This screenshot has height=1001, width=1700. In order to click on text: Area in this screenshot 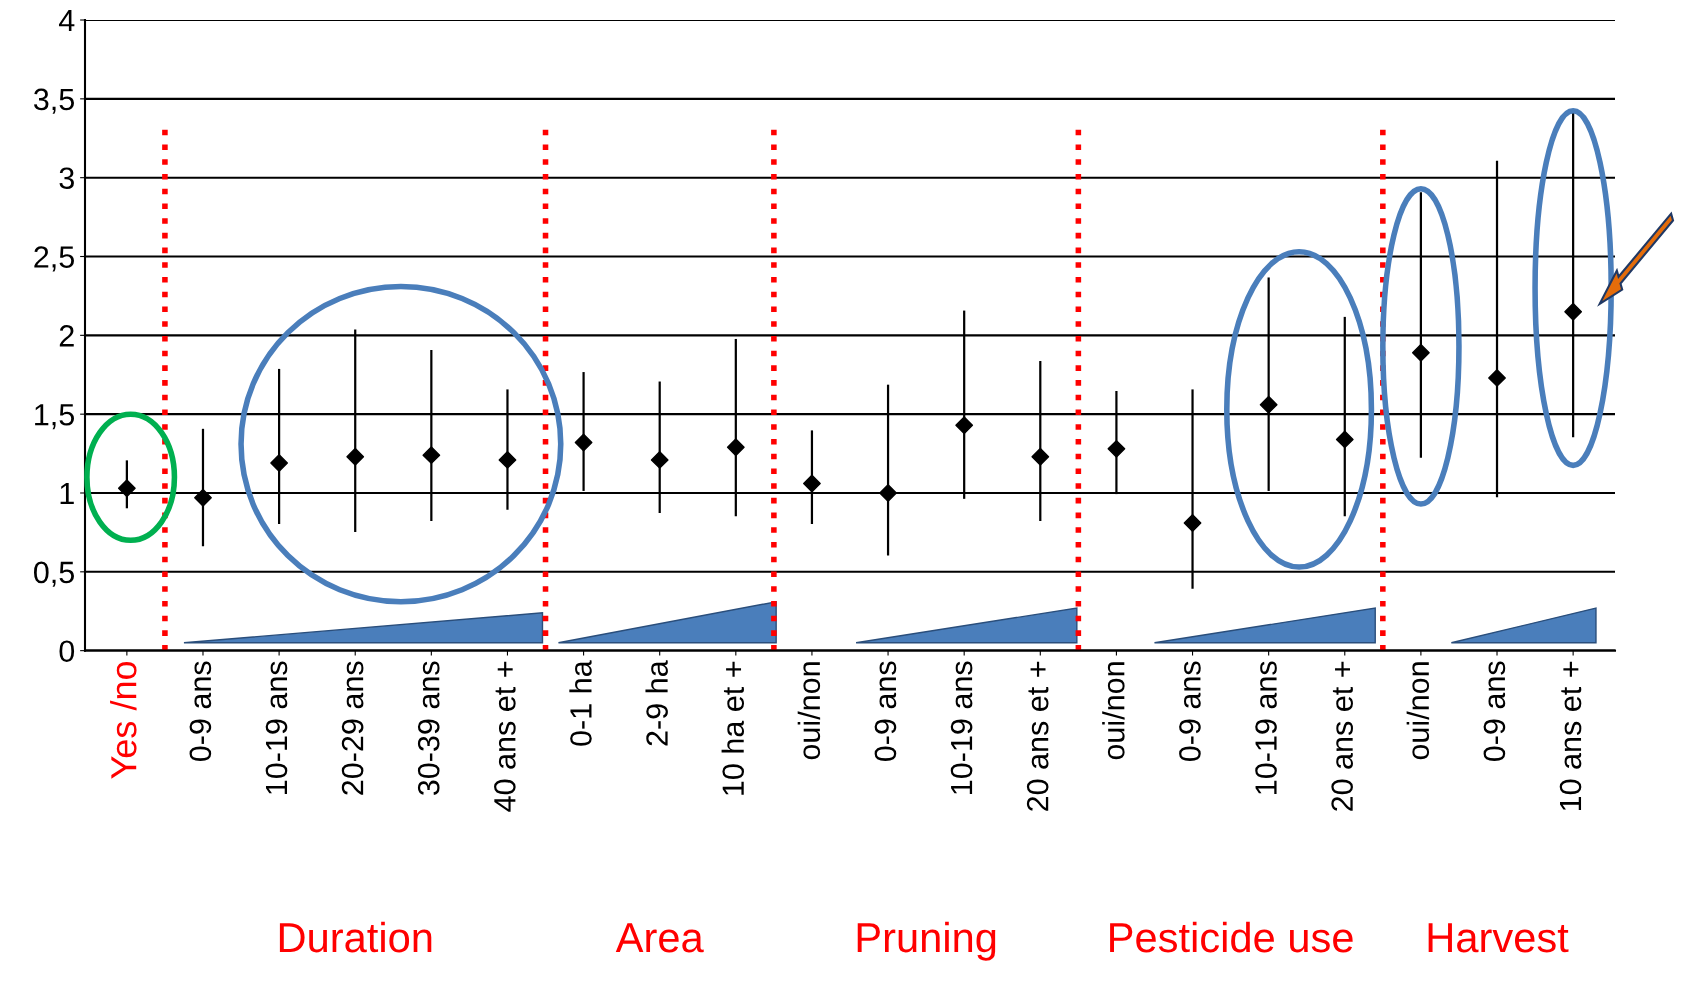, I will do `click(659, 938)`.